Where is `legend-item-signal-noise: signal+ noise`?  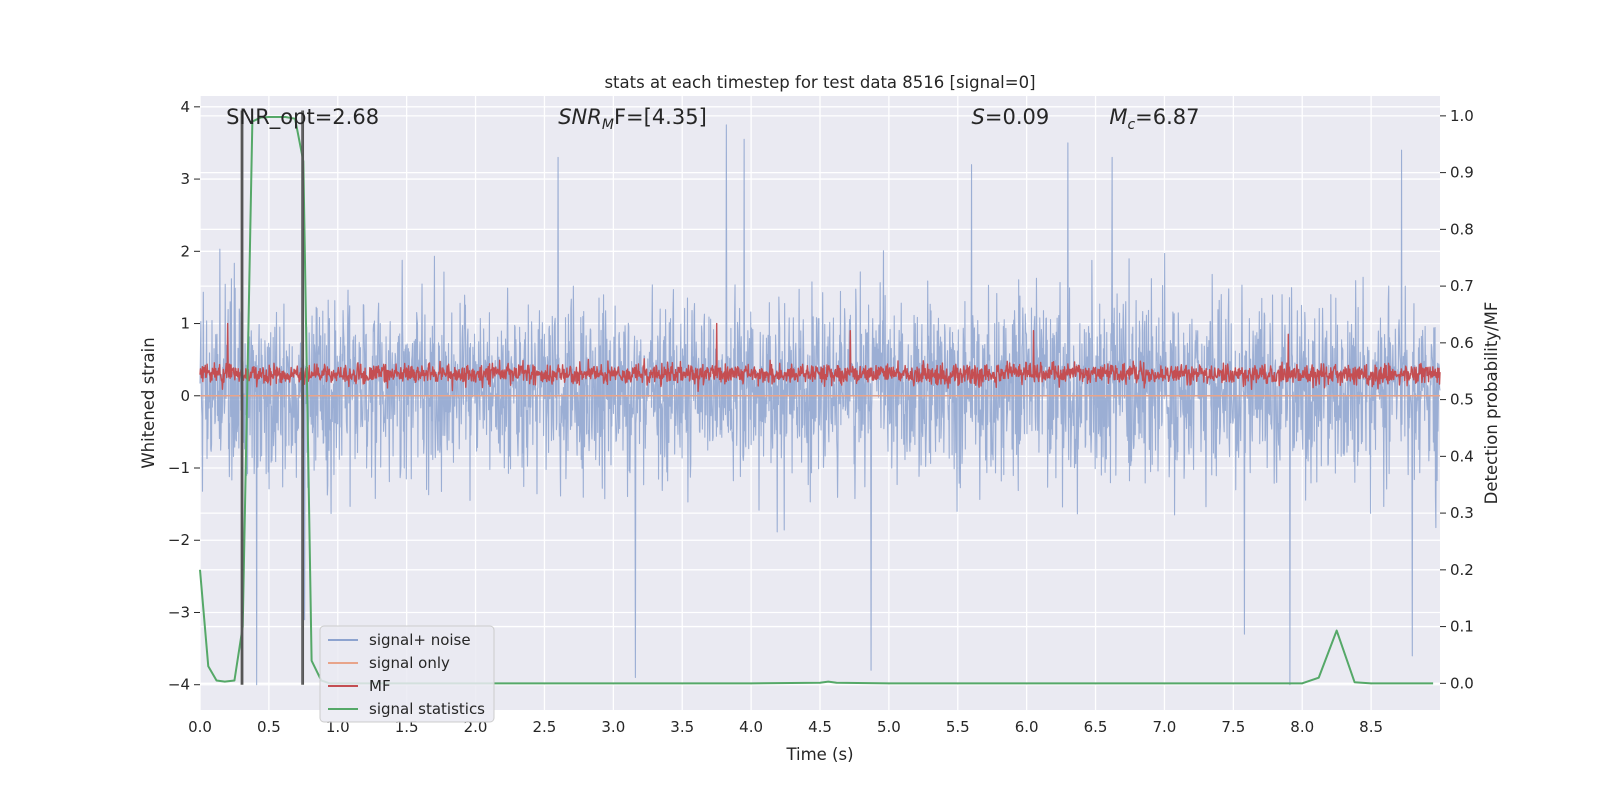
legend-item-signal-noise: signal+ noise is located at coordinates (399, 640).